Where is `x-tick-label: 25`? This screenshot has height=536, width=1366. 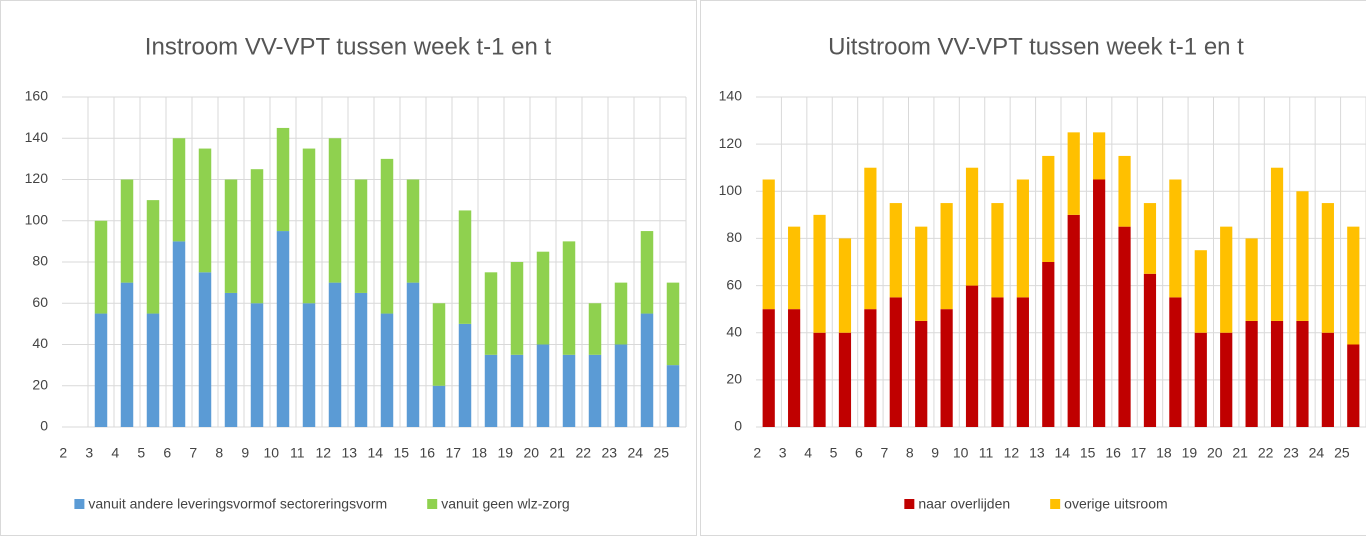
x-tick-label: 25 is located at coordinates (662, 453).